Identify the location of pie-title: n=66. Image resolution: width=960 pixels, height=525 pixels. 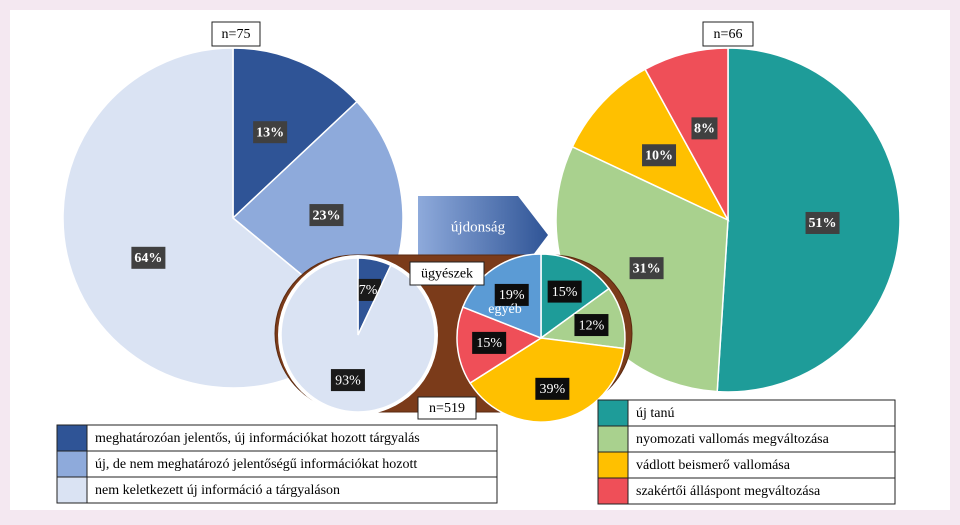
(728, 34).